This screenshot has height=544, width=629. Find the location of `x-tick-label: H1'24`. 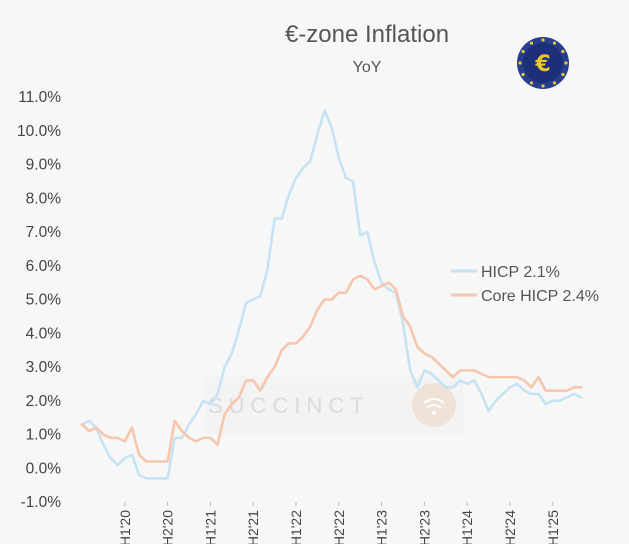

x-tick-label: H1'24 is located at coordinates (467, 527).